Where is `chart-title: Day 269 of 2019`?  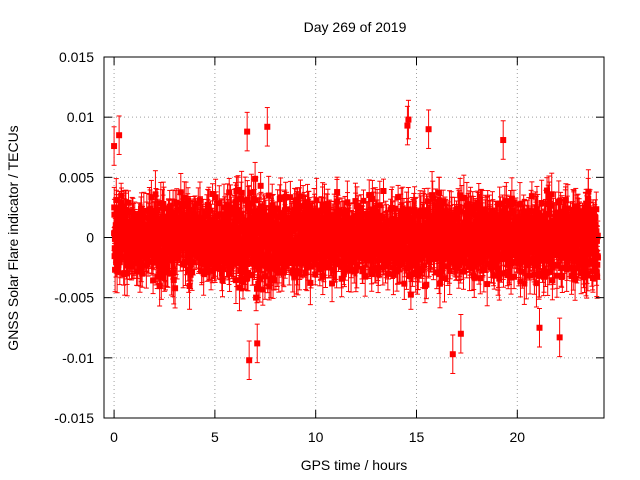 chart-title: Day 269 of 2019 is located at coordinates (355, 27).